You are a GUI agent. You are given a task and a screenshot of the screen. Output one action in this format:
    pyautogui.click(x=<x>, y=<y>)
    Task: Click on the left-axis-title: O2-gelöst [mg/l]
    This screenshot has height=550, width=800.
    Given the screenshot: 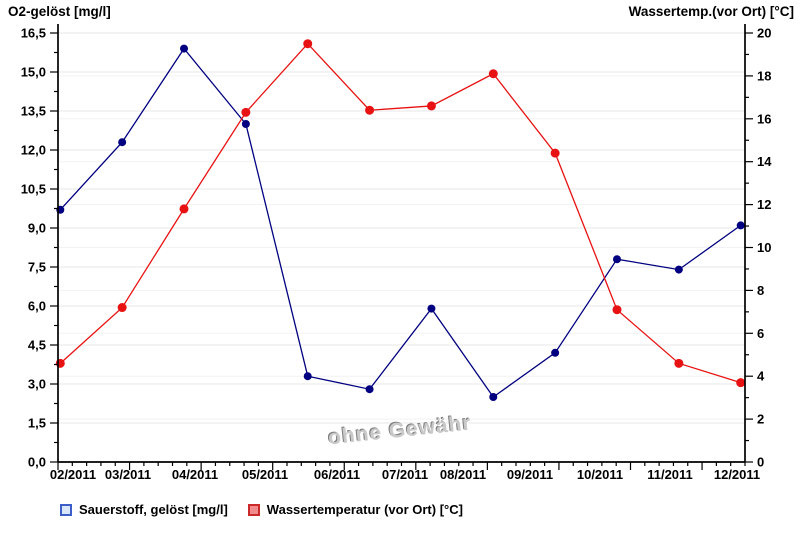 What is the action you would take?
    pyautogui.click(x=59, y=11)
    